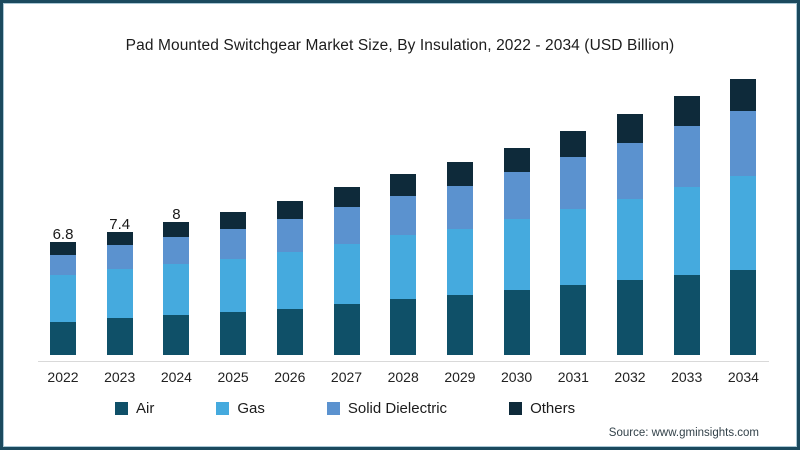  Describe the element at coordinates (233, 377) in the screenshot. I see `x-axis-label-2025: 2025` at that location.